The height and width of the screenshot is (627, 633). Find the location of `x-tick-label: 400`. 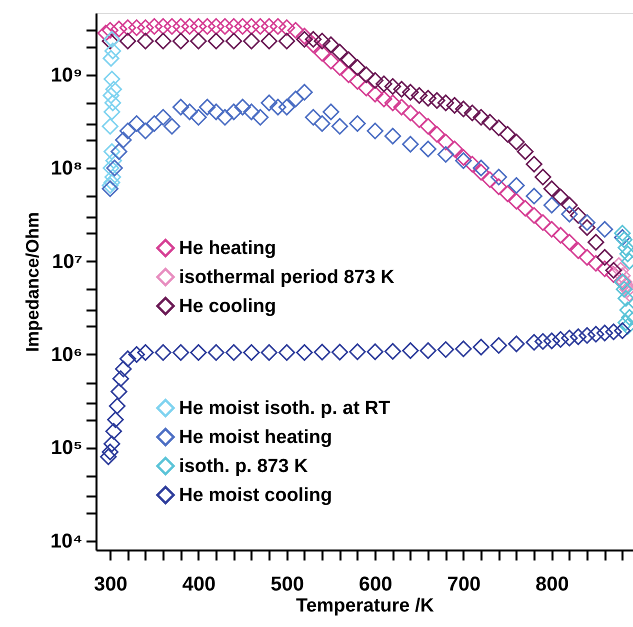

x-tick-label: 400 is located at coordinates (199, 585).